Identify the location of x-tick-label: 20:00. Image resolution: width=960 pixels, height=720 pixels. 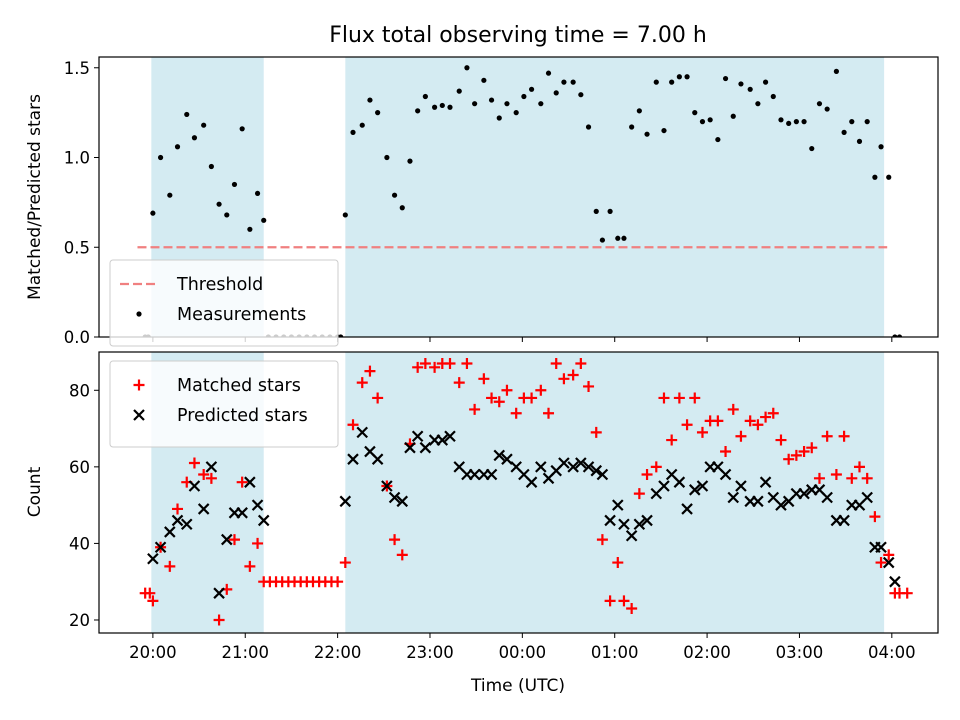
(153, 652).